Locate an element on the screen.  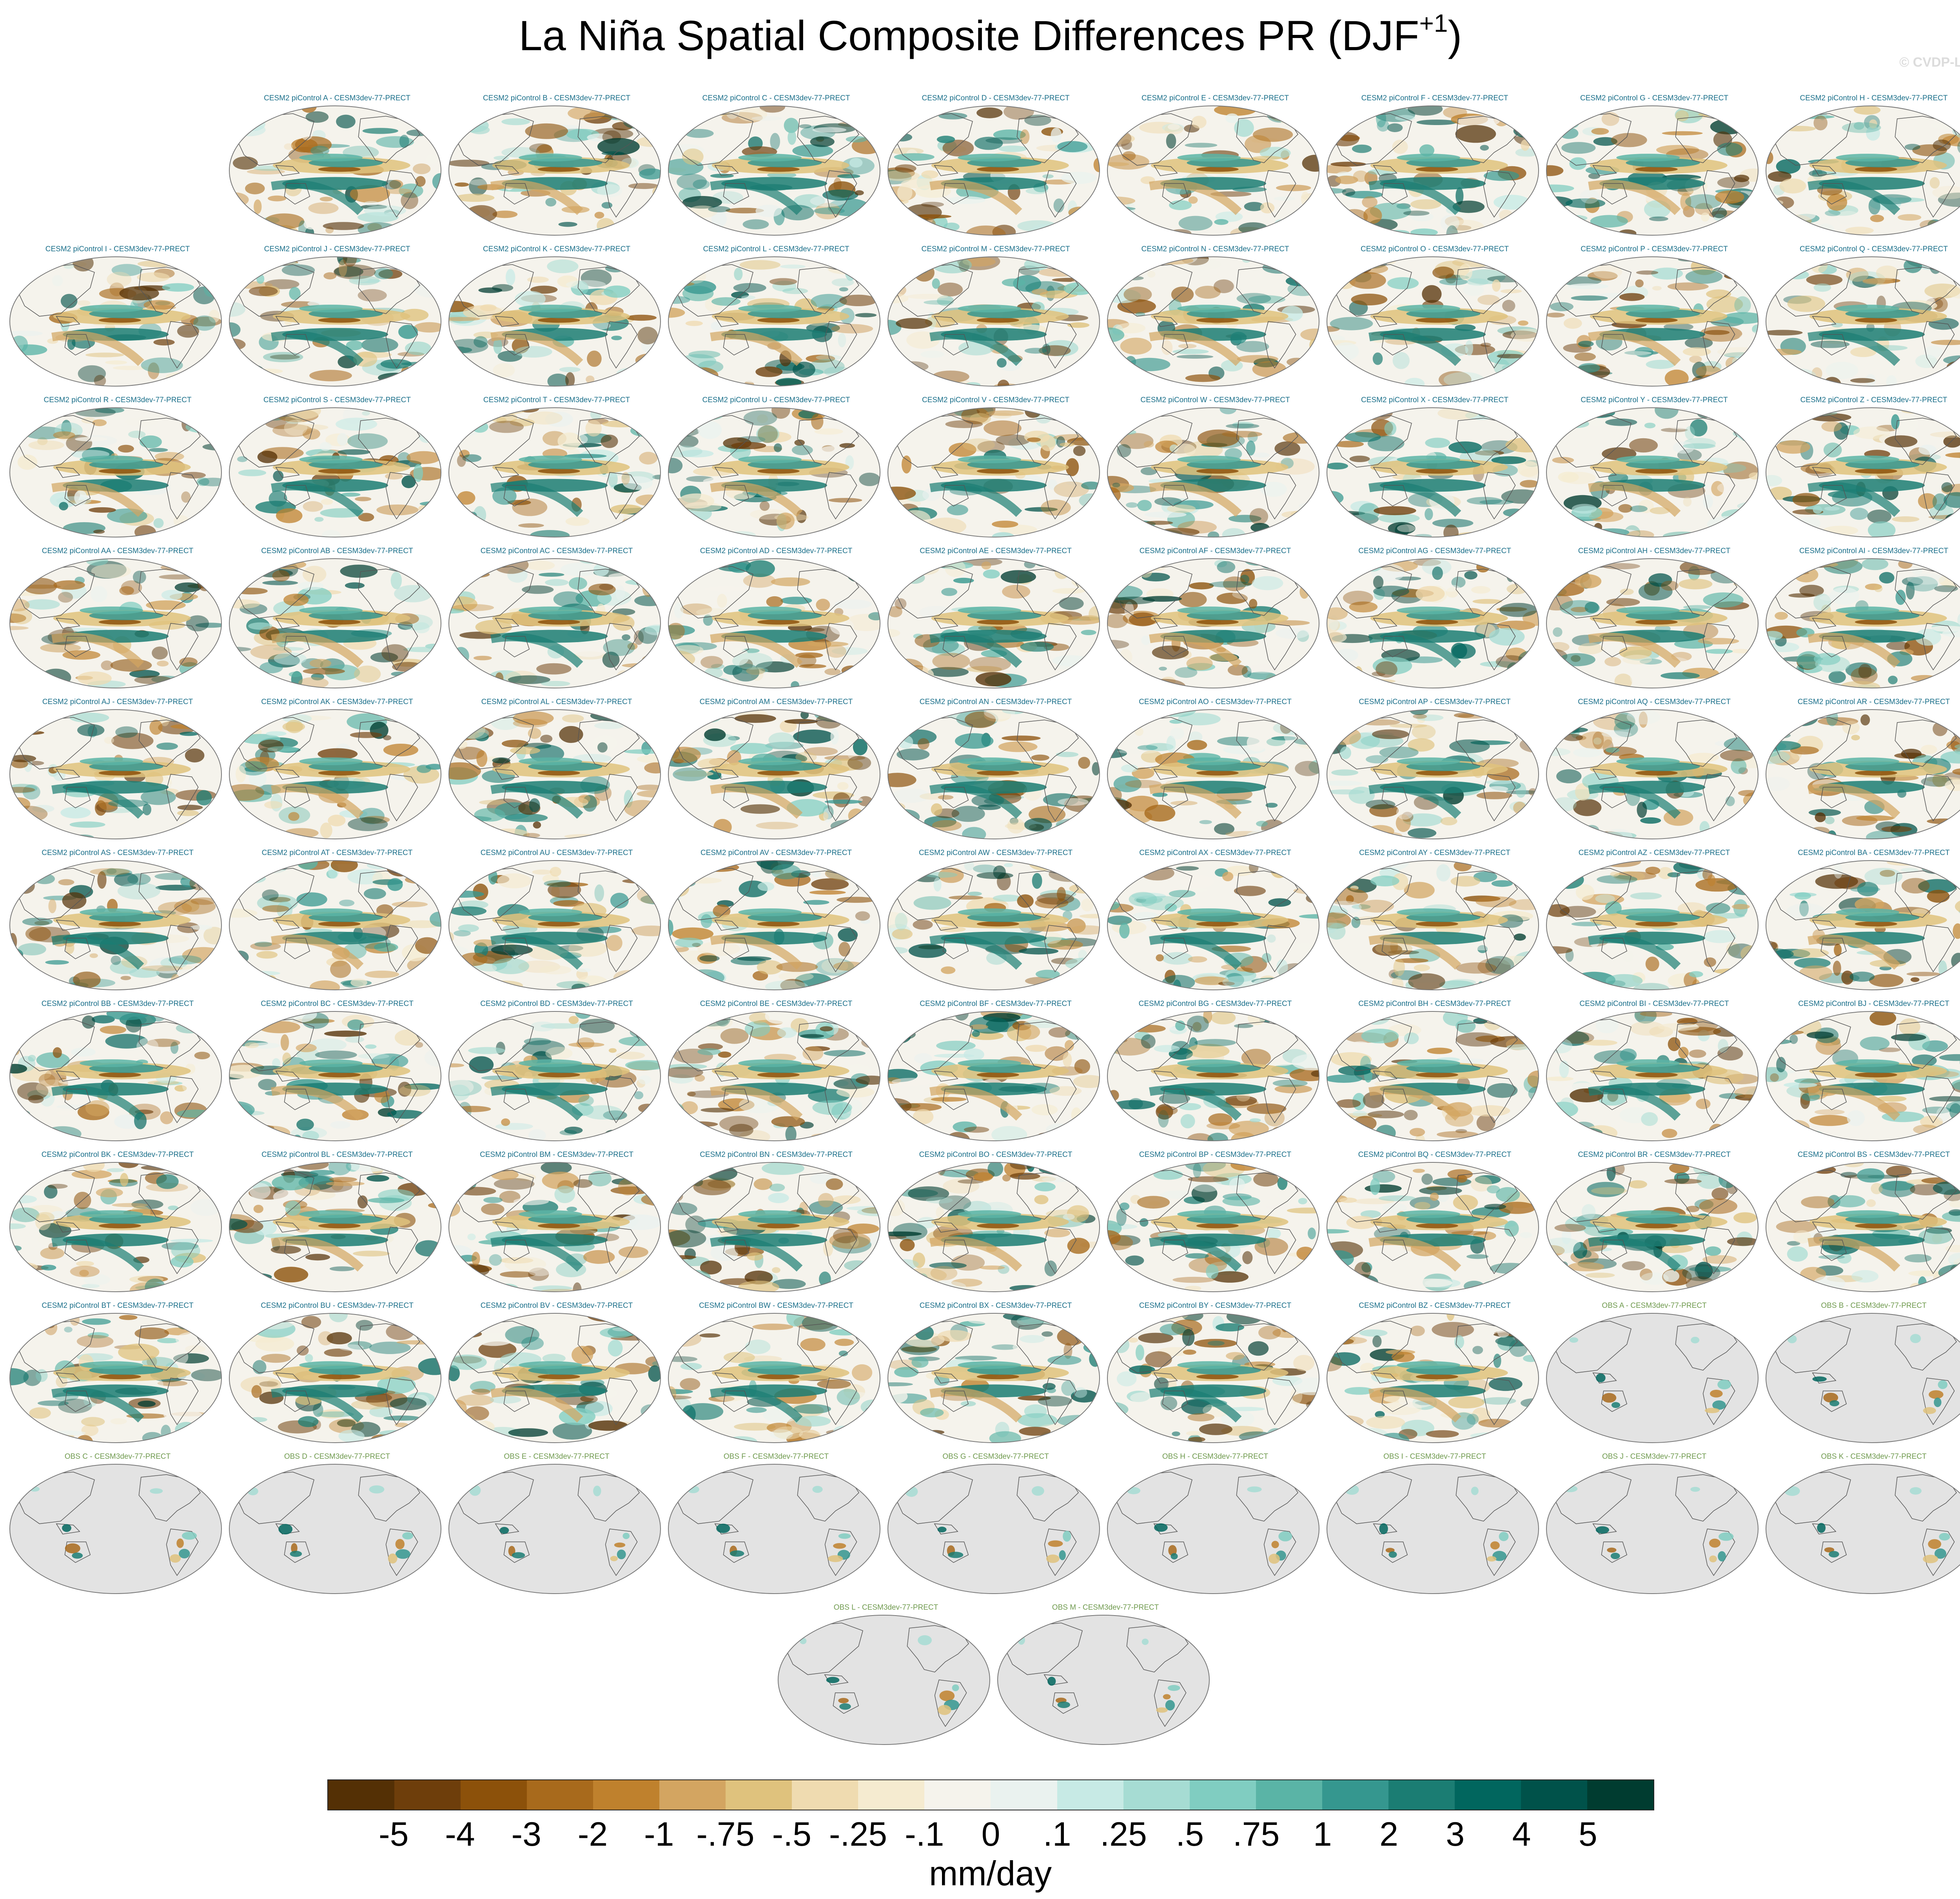
panel-title: CESM2 piControl N - CESM3dev-77-PRECT is located at coordinates (1215, 249).